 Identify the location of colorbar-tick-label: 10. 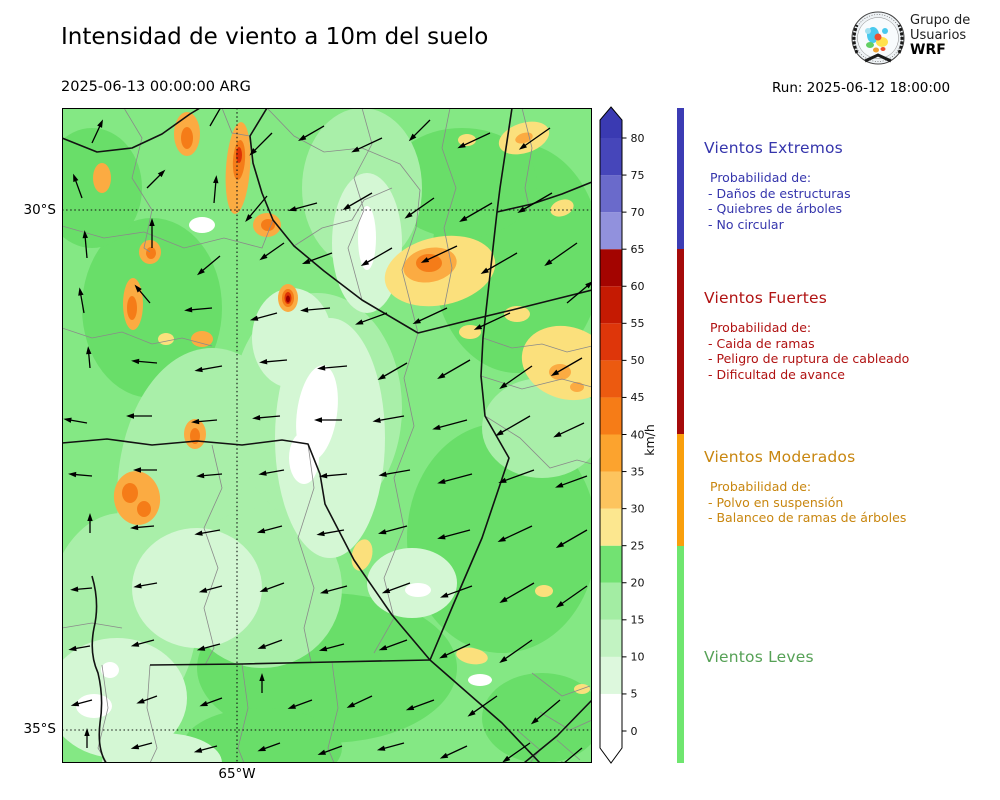
(638, 657).